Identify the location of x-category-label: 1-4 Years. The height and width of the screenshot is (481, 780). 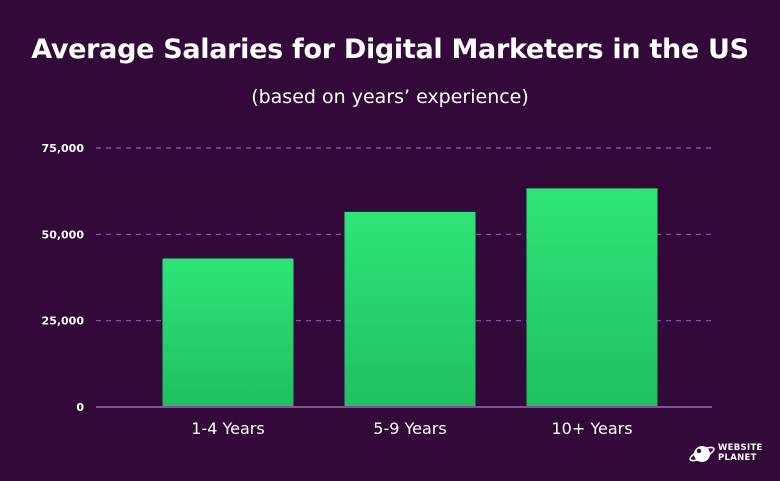
(227, 428).